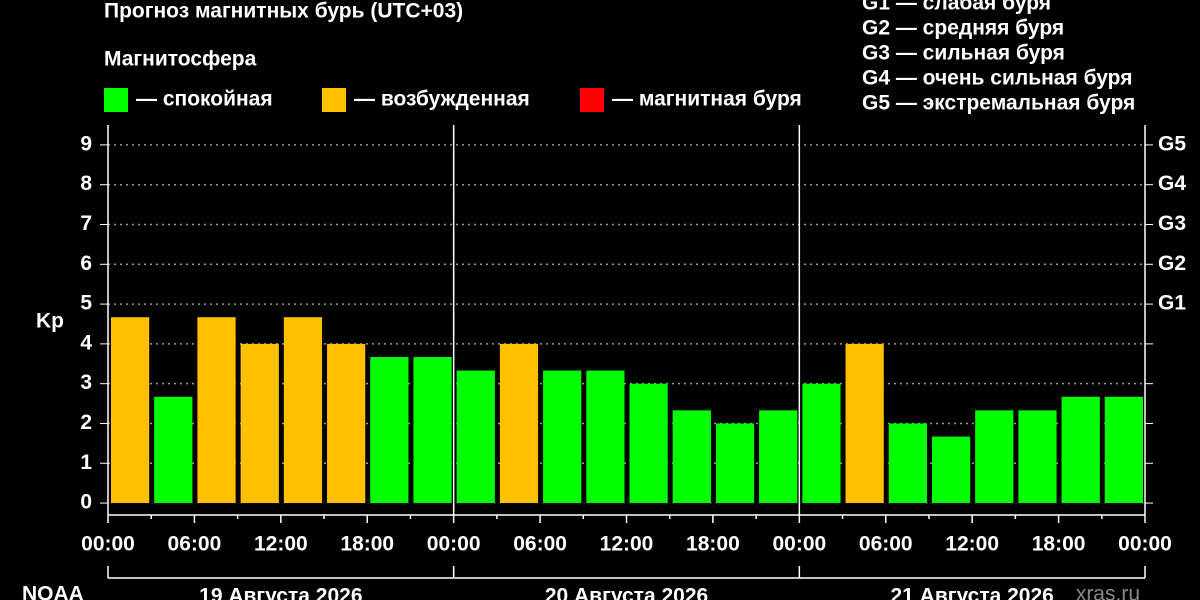 Image resolution: width=1200 pixels, height=600 pixels. What do you see at coordinates (86, 422) in the screenshot?
I see `y-tick-label: 2` at bounding box center [86, 422].